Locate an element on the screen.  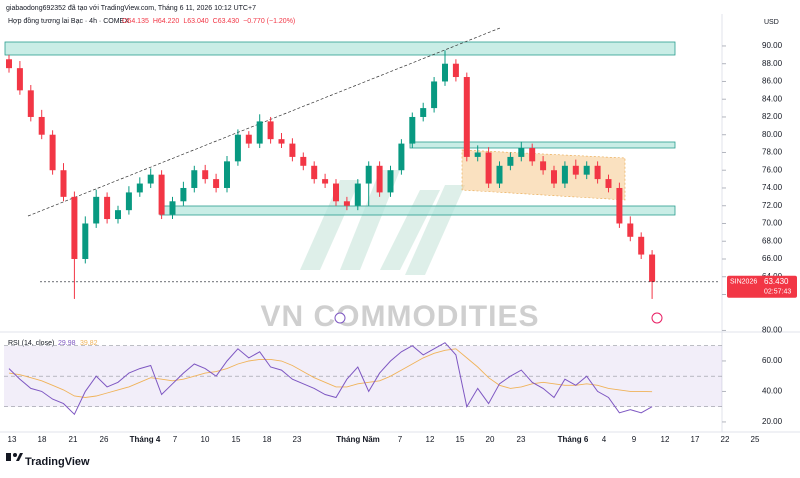
x-tick-label: Tháng Năm is located at coordinates (358, 439).